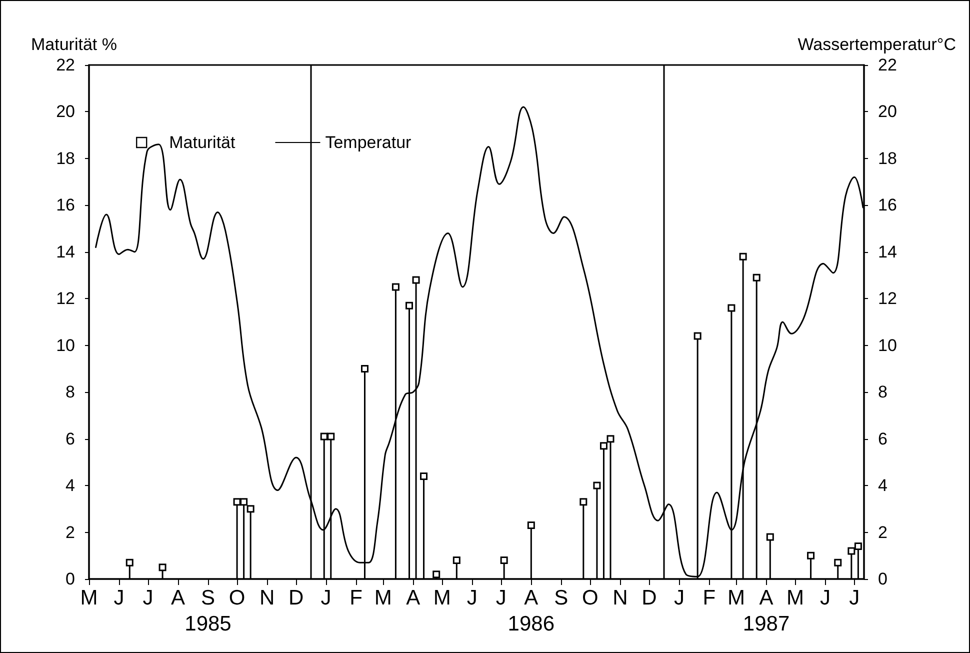  I want to click on y-tick-label: 2, so click(70, 532).